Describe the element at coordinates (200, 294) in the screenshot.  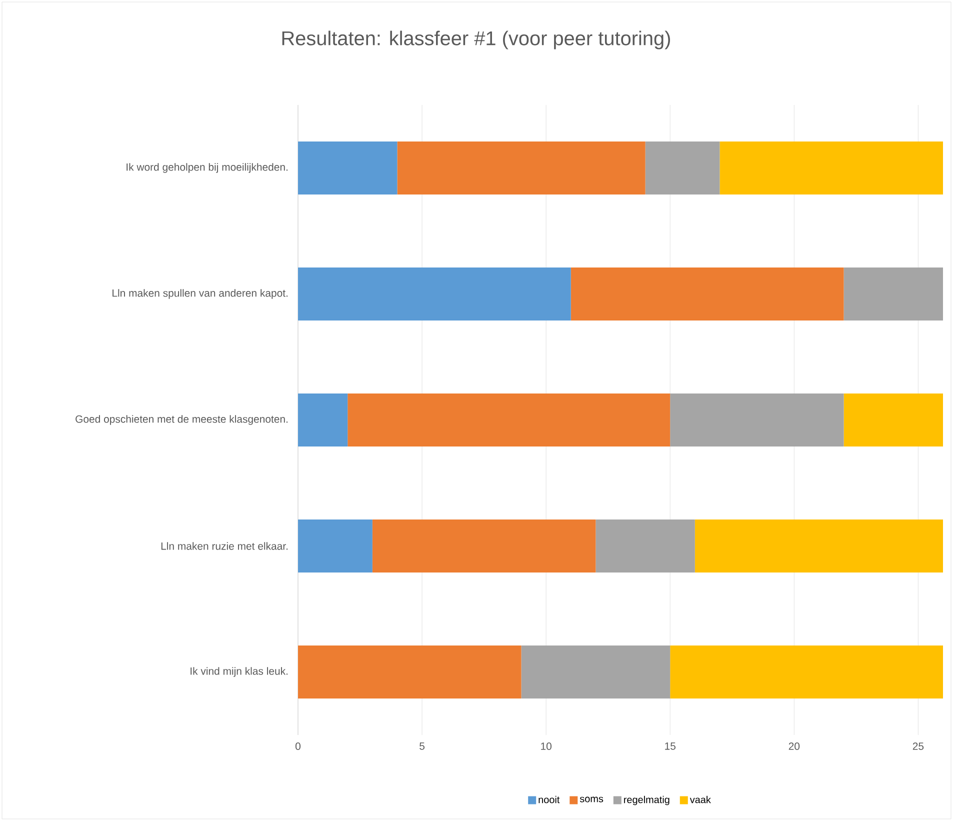
I see `y-tick-label: Lln maken spullen van anderen kapot.` at that location.